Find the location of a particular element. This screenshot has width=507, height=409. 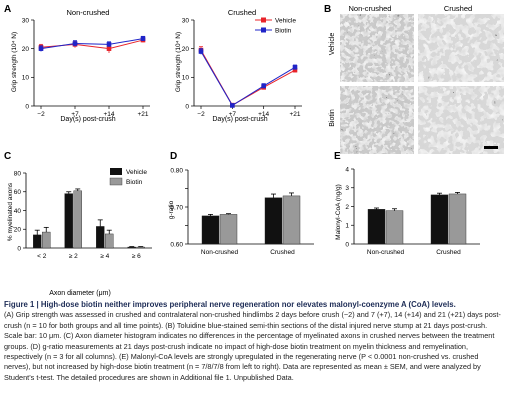

y-tick-label: 40 is located at coordinates (18, 211).